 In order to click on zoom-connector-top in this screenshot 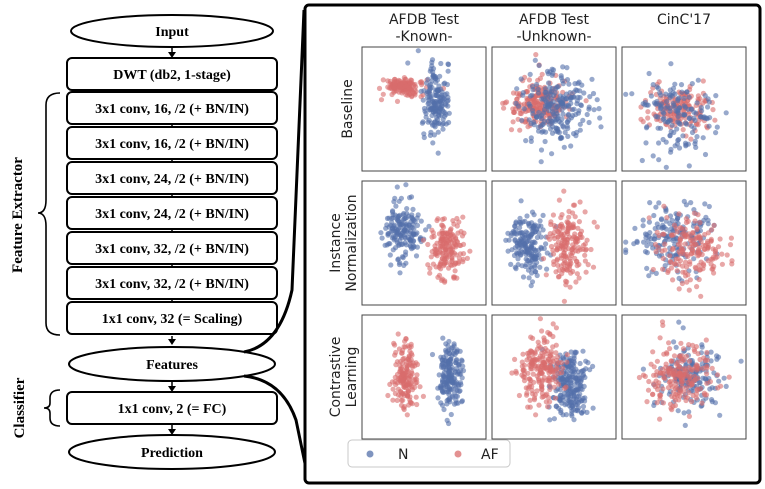, I will do `click(274, 181)`.